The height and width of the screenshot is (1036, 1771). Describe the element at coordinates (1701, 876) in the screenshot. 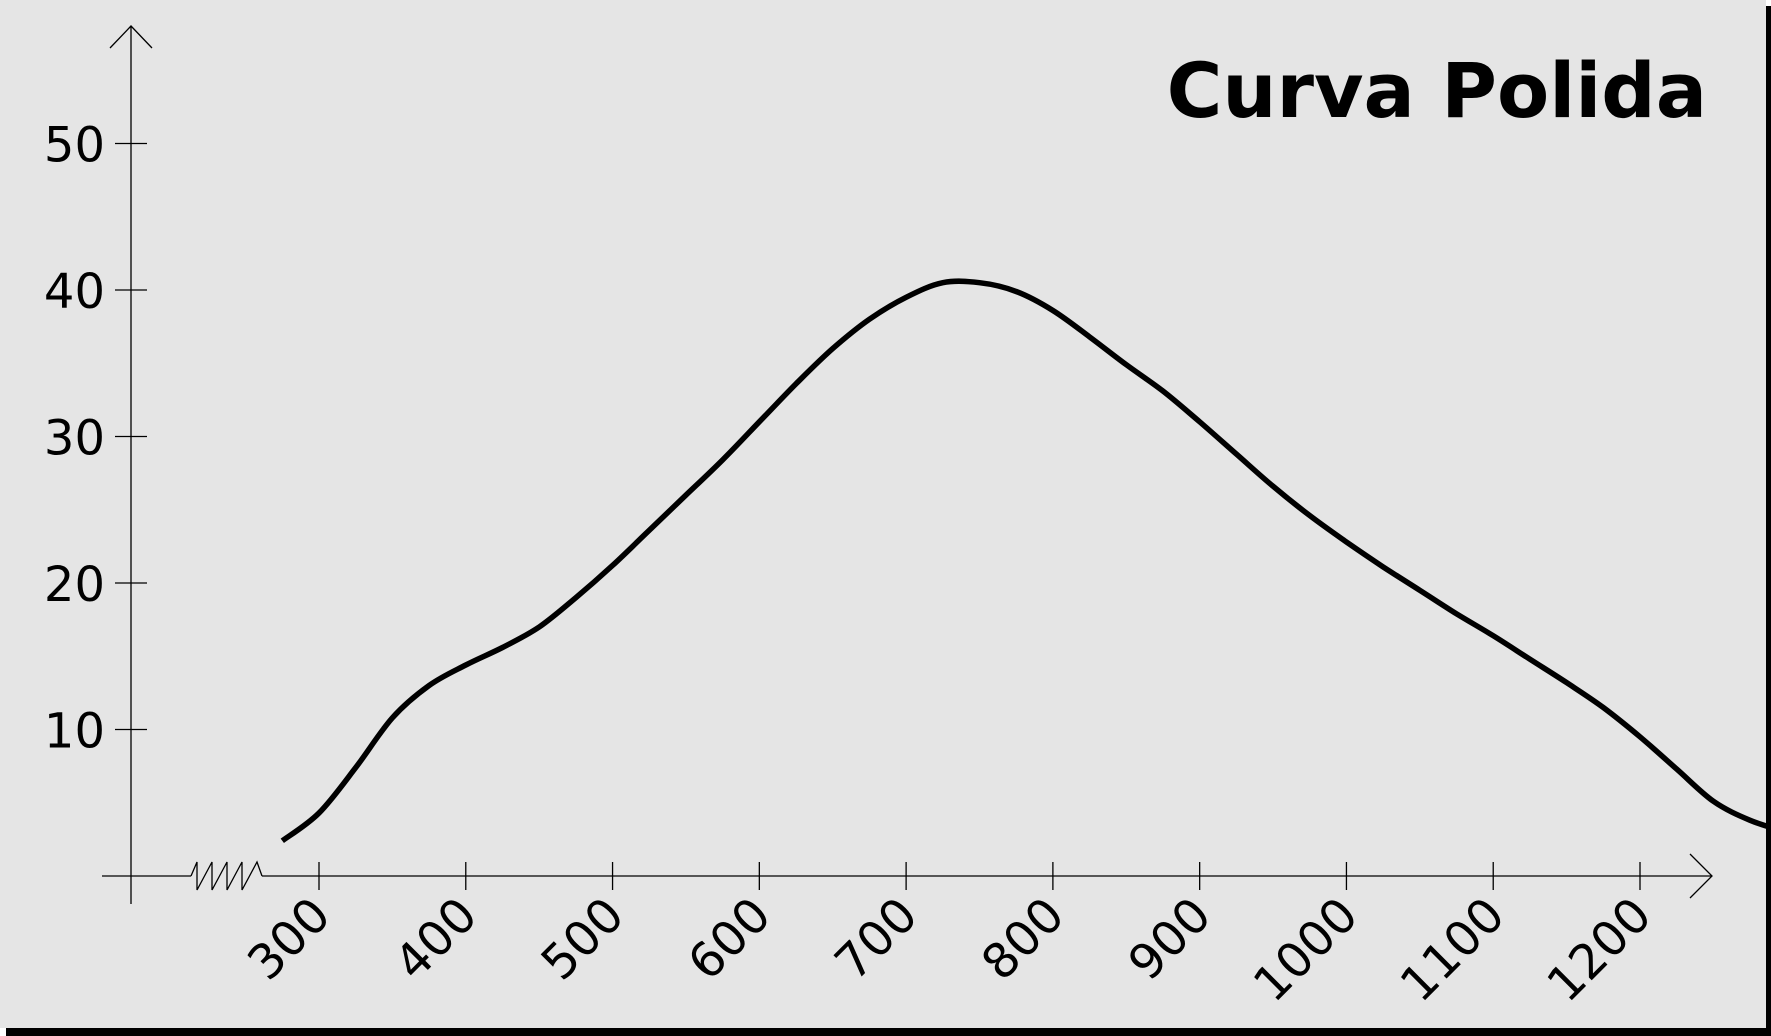

I see `x-axis-arrow` at that location.